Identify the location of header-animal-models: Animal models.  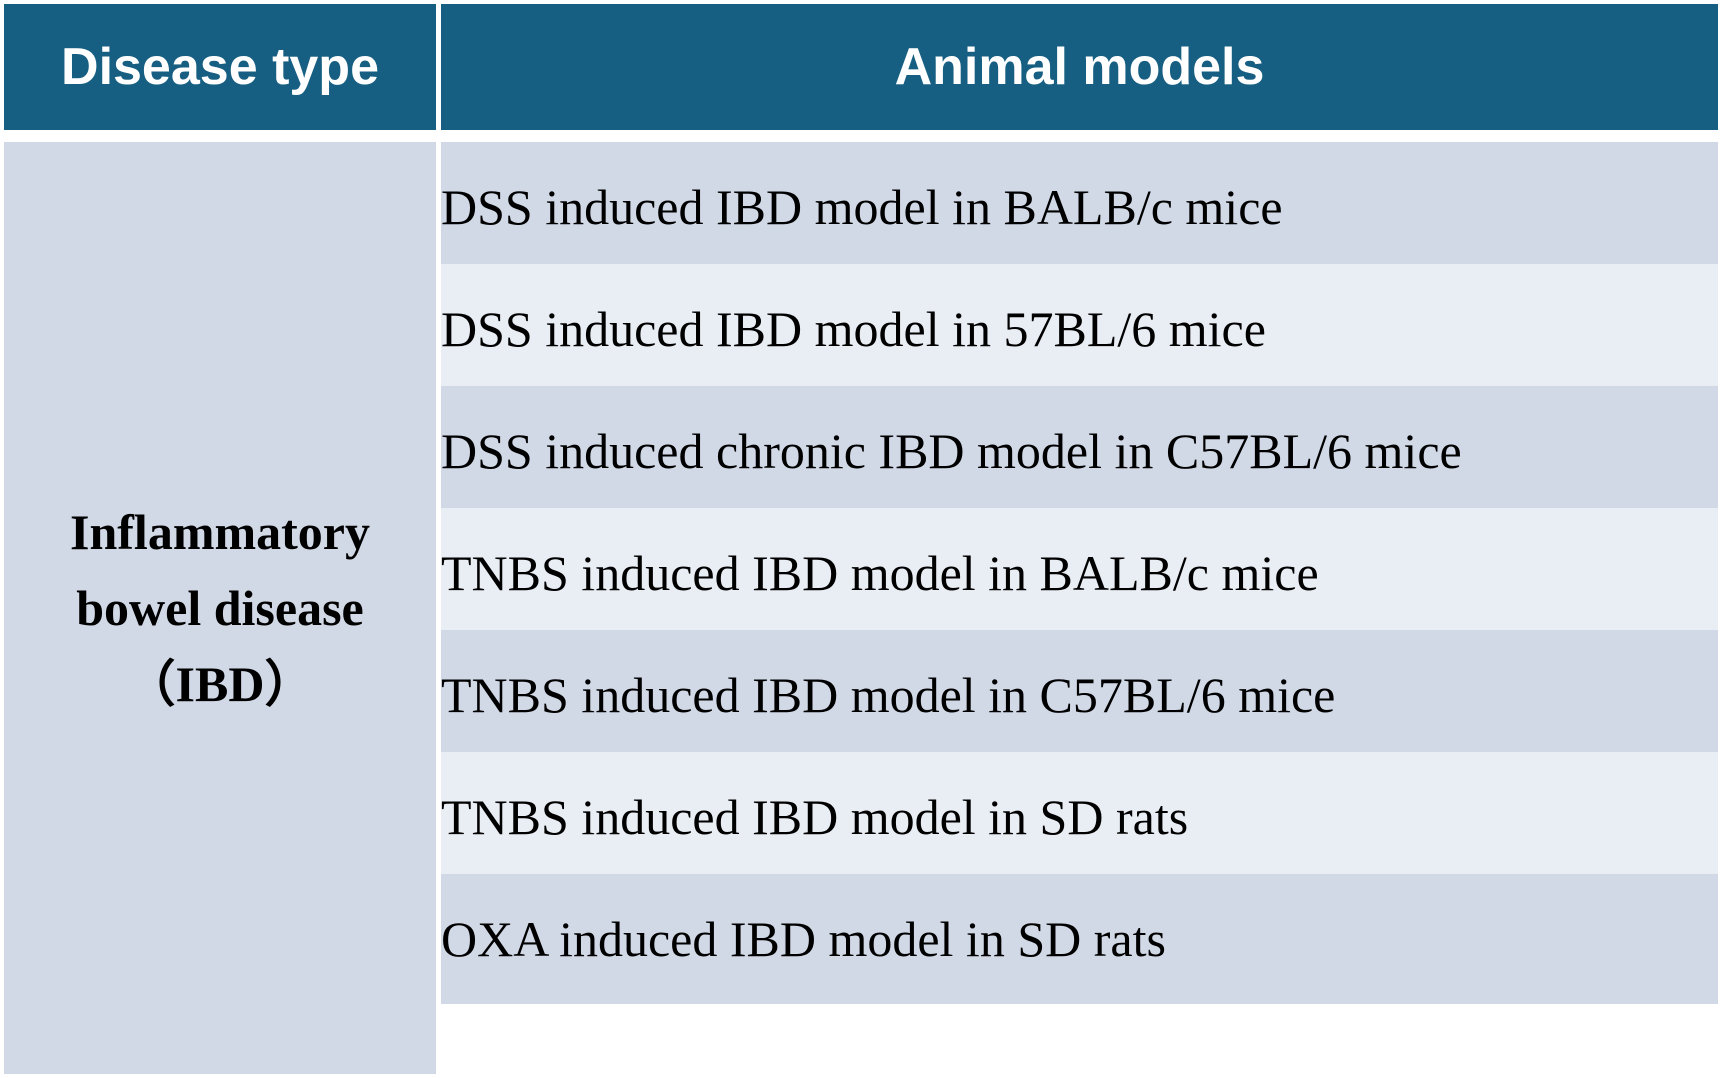
(1079, 67).